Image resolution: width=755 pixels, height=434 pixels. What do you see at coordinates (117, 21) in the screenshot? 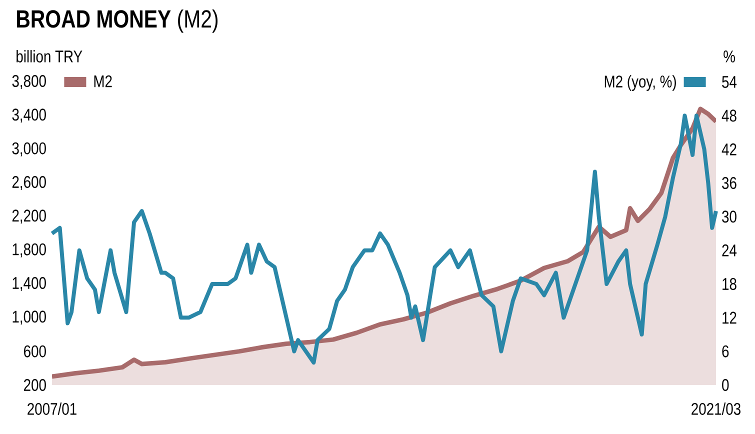
I see `chart-title: BROAD MONEY (M2)` at bounding box center [117, 21].